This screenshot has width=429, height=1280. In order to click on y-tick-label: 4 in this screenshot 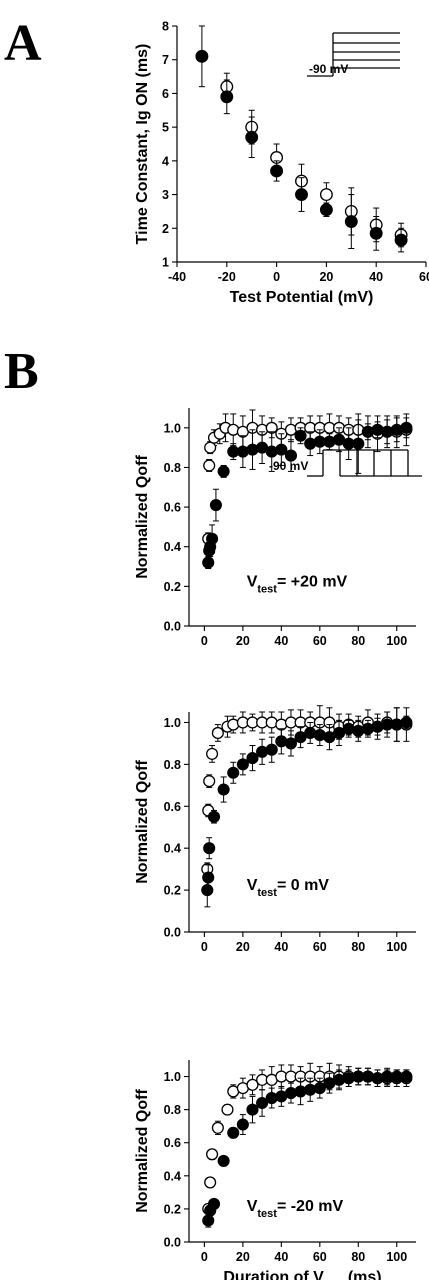, I will do `click(165, 161)`.